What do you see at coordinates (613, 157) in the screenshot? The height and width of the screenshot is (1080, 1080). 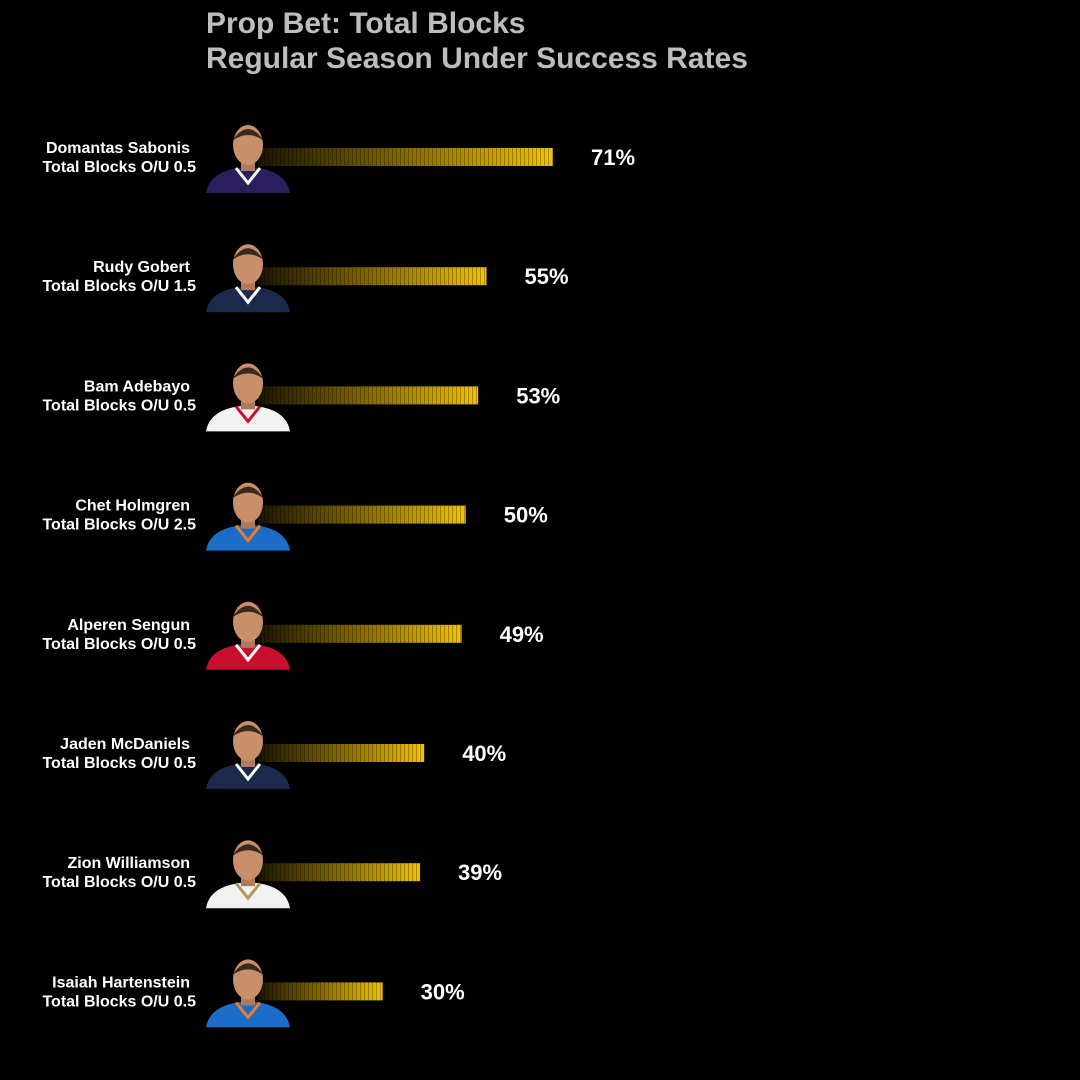 I see `bar-value-label: 71%` at bounding box center [613, 157].